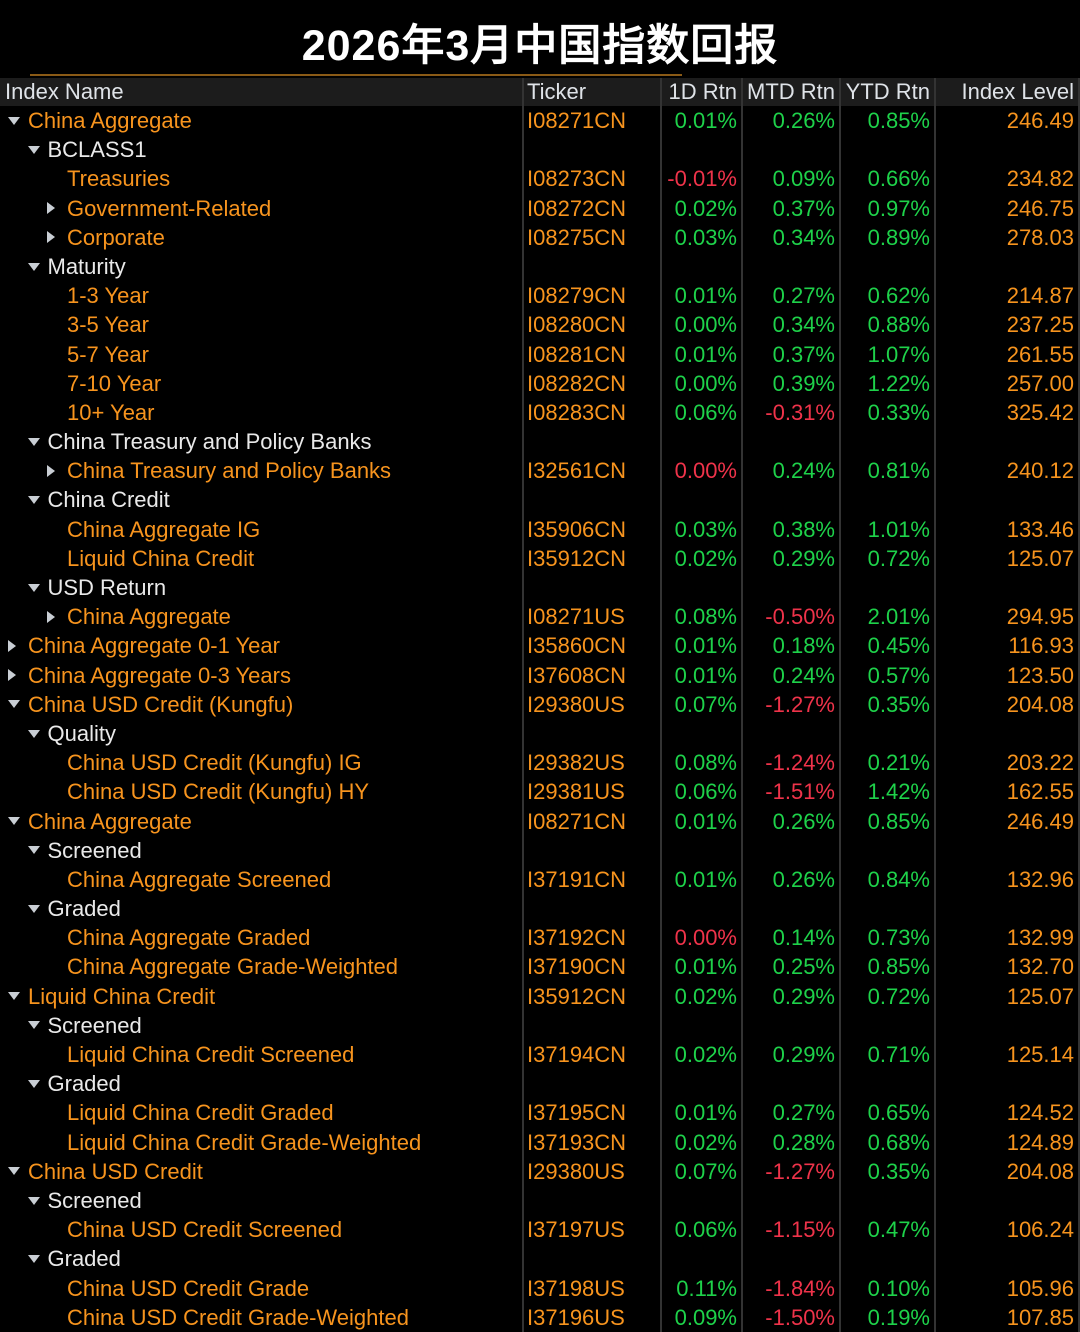 The image size is (1080, 1332). I want to click on ticker-cell: I37198US, so click(593, 1288).